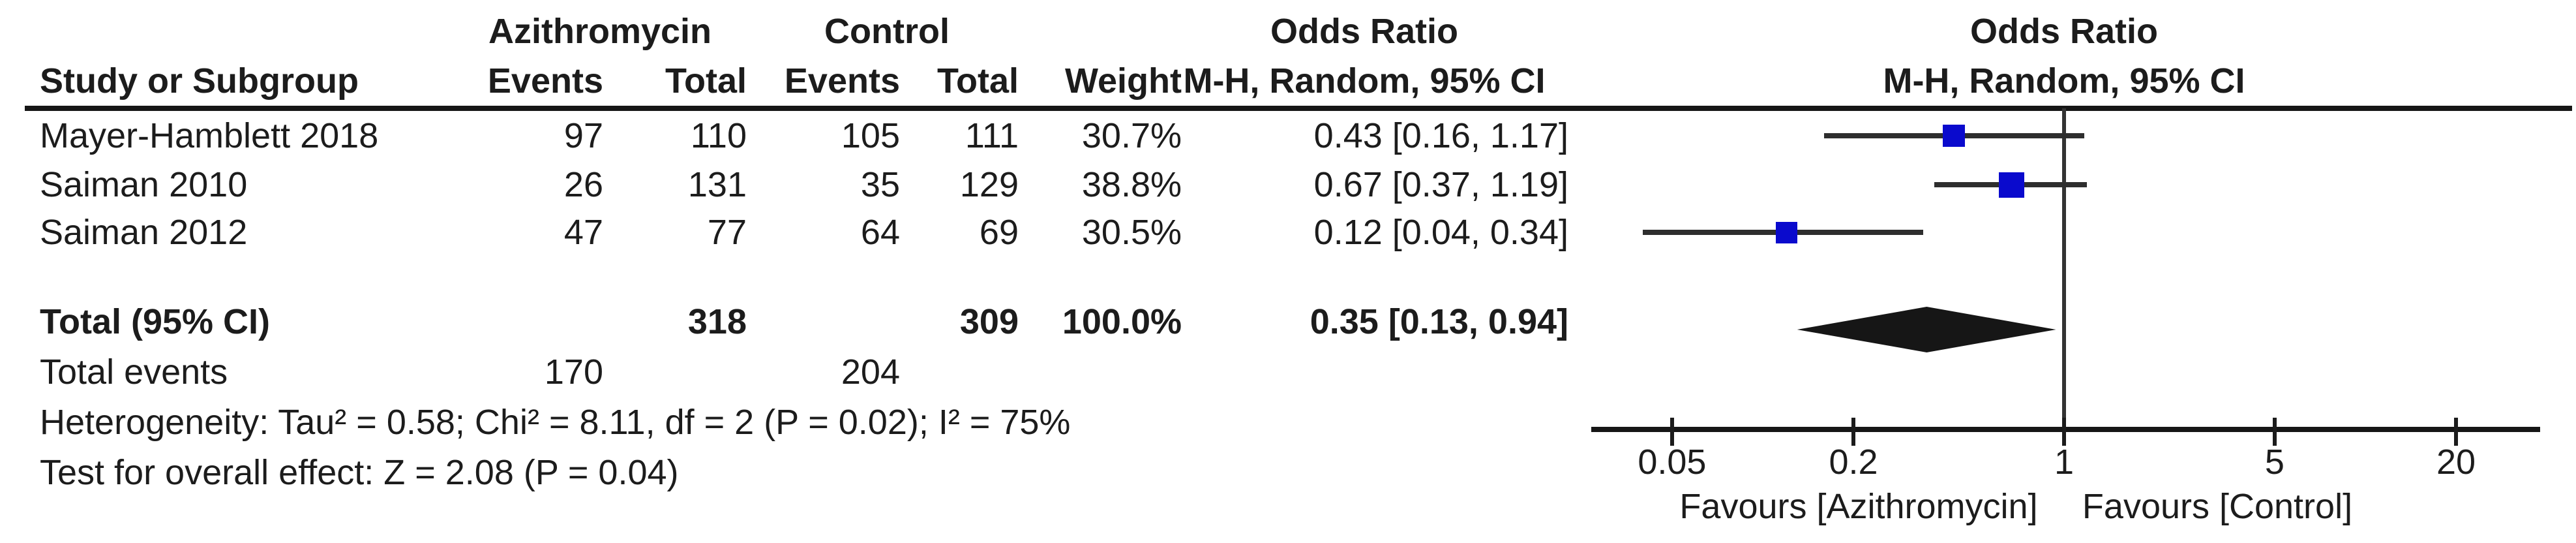 Image resolution: width=2576 pixels, height=543 pixels. Describe the element at coordinates (1926, 329) in the screenshot. I see `summary-diamond` at that location.